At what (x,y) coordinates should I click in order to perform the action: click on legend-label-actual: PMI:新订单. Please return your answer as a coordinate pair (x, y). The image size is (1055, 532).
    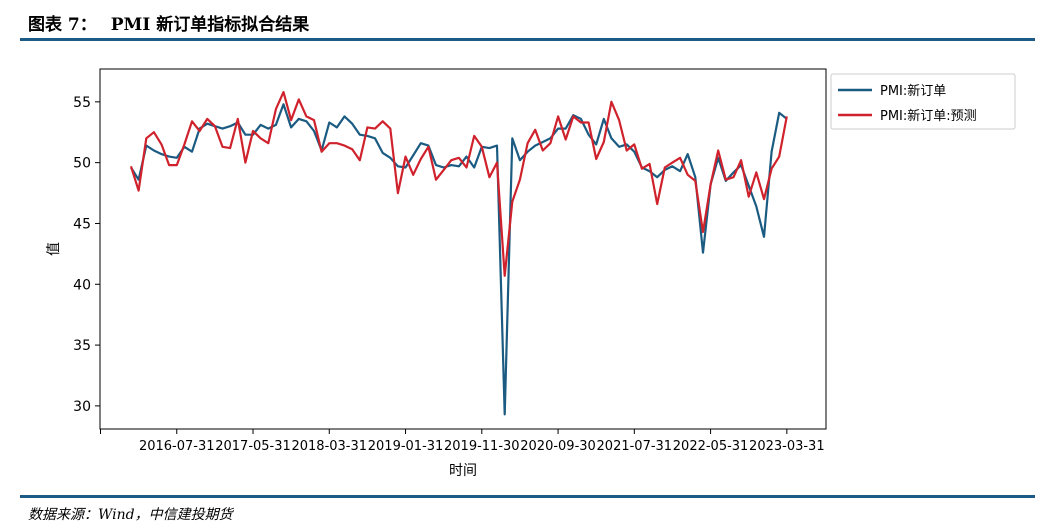
    Looking at the image, I should click on (913, 91).